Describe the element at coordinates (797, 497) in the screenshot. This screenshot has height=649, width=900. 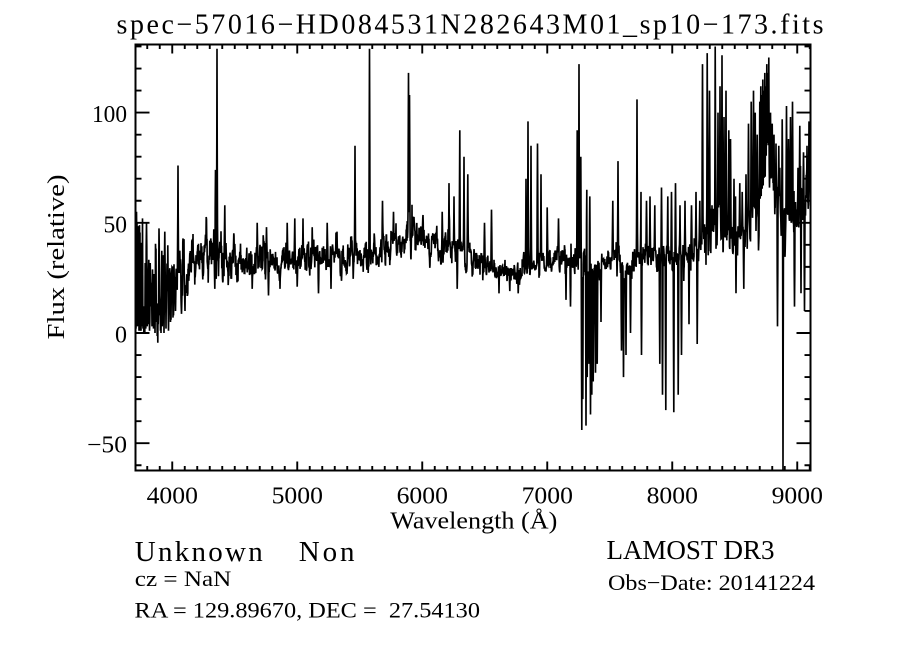
I see `svg-text: 9000` at that location.